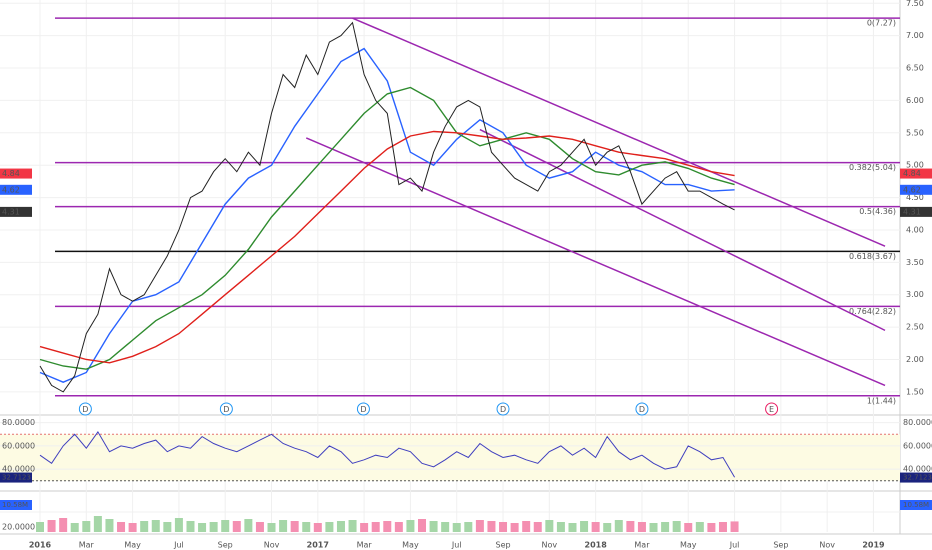  Describe the element at coordinates (915, 197) in the screenshot. I see `y-tick-label: 4.50` at that location.